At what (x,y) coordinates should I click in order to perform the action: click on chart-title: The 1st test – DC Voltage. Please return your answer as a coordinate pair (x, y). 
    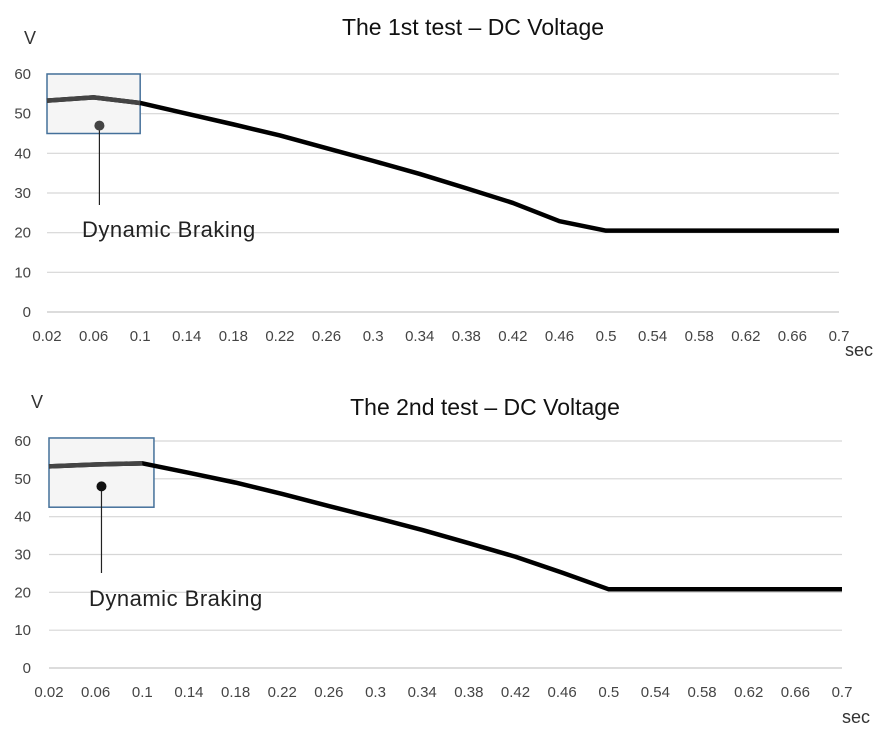
    Looking at the image, I should click on (473, 27).